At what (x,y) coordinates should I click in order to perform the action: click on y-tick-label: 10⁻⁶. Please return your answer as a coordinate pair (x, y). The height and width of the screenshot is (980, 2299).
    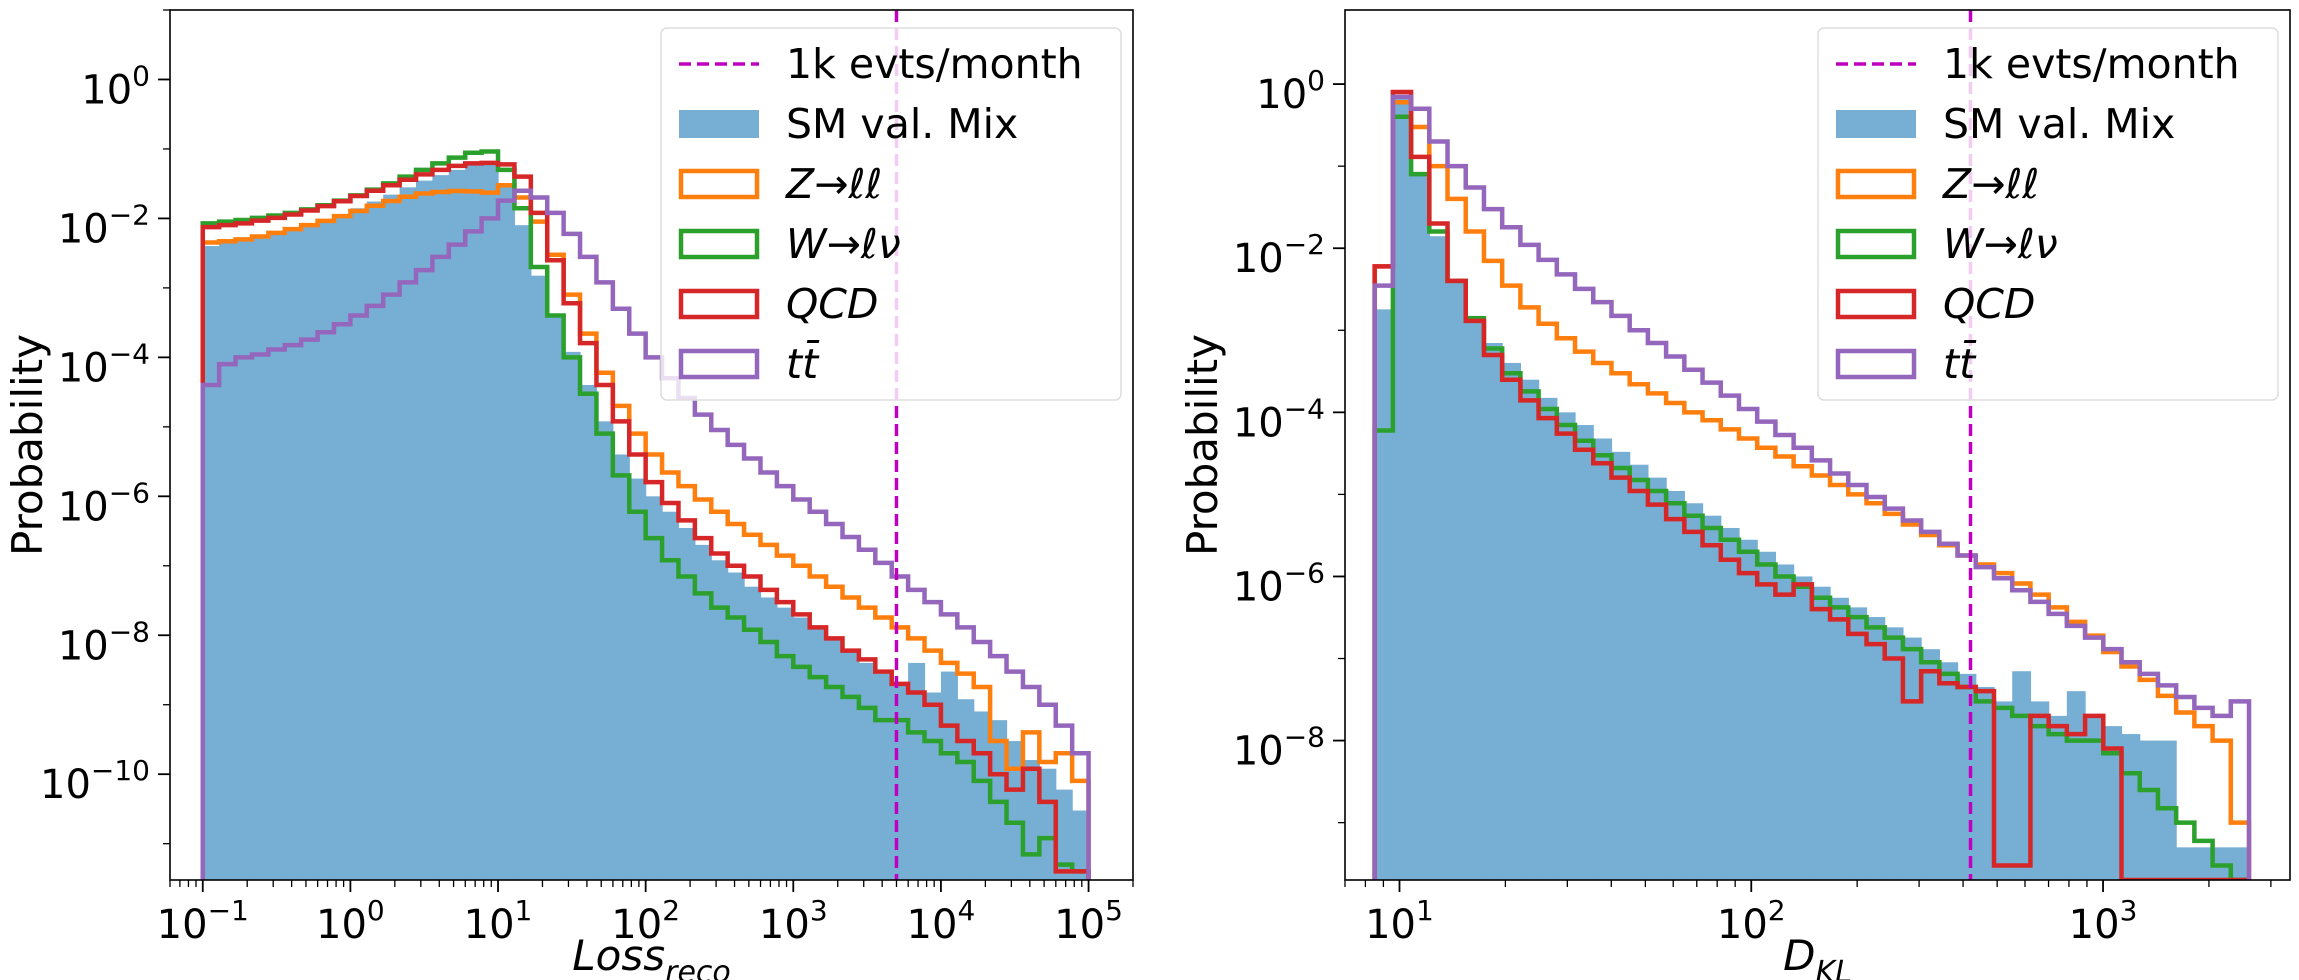
    Looking at the image, I should click on (104, 503).